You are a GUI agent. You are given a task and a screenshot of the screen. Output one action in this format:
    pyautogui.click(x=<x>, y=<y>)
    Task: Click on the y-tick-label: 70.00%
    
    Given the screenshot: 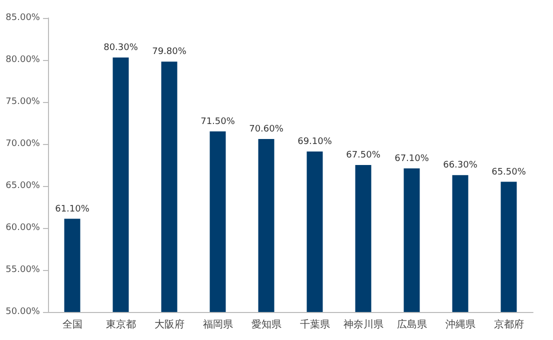 What is the action you would take?
    pyautogui.click(x=23, y=144)
    